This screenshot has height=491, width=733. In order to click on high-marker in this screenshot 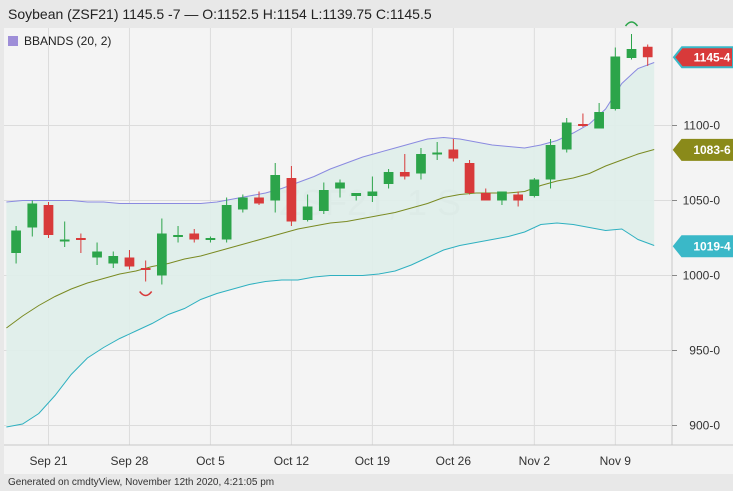, I will do `click(631, 24)`.